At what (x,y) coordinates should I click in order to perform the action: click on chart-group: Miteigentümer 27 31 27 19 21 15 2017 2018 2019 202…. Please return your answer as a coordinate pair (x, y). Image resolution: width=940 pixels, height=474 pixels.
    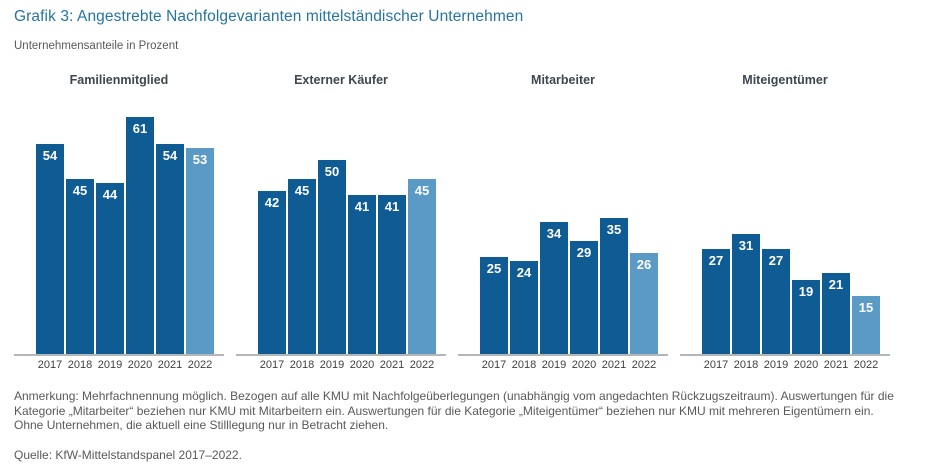
    Looking at the image, I should click on (785, 222).